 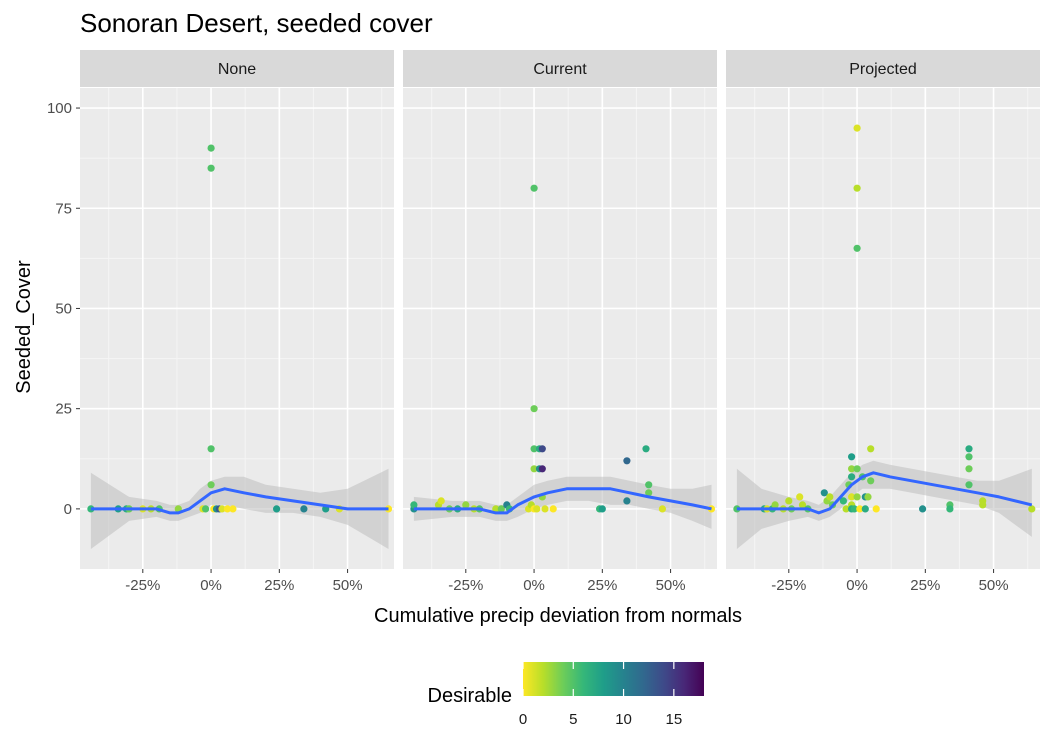 What do you see at coordinates (63, 208) in the screenshot?
I see `y-tick-label: 75` at bounding box center [63, 208].